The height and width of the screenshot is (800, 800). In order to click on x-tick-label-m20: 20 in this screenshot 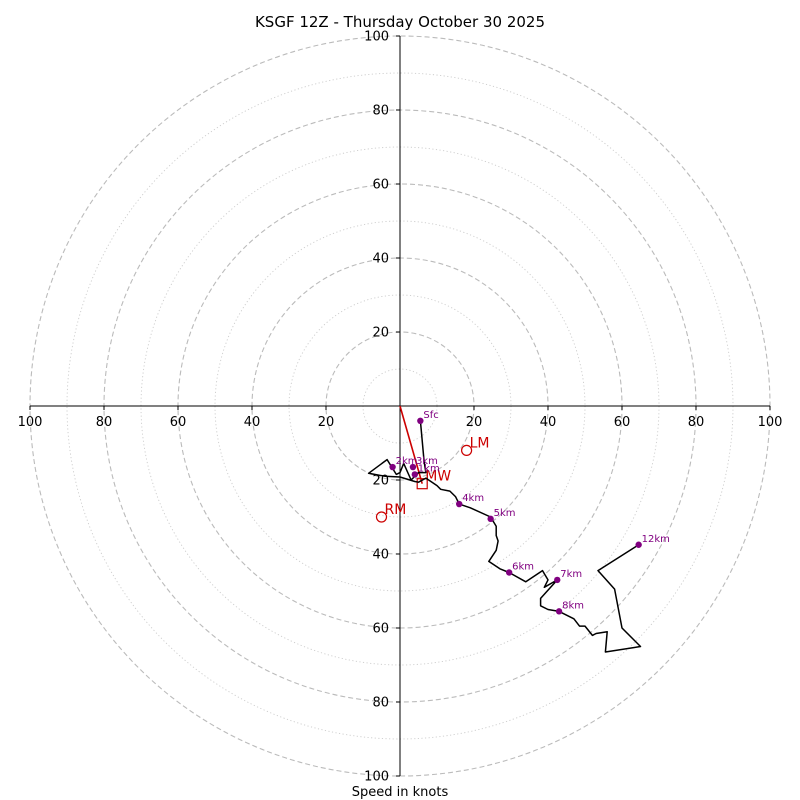, I will do `click(326, 422)`.